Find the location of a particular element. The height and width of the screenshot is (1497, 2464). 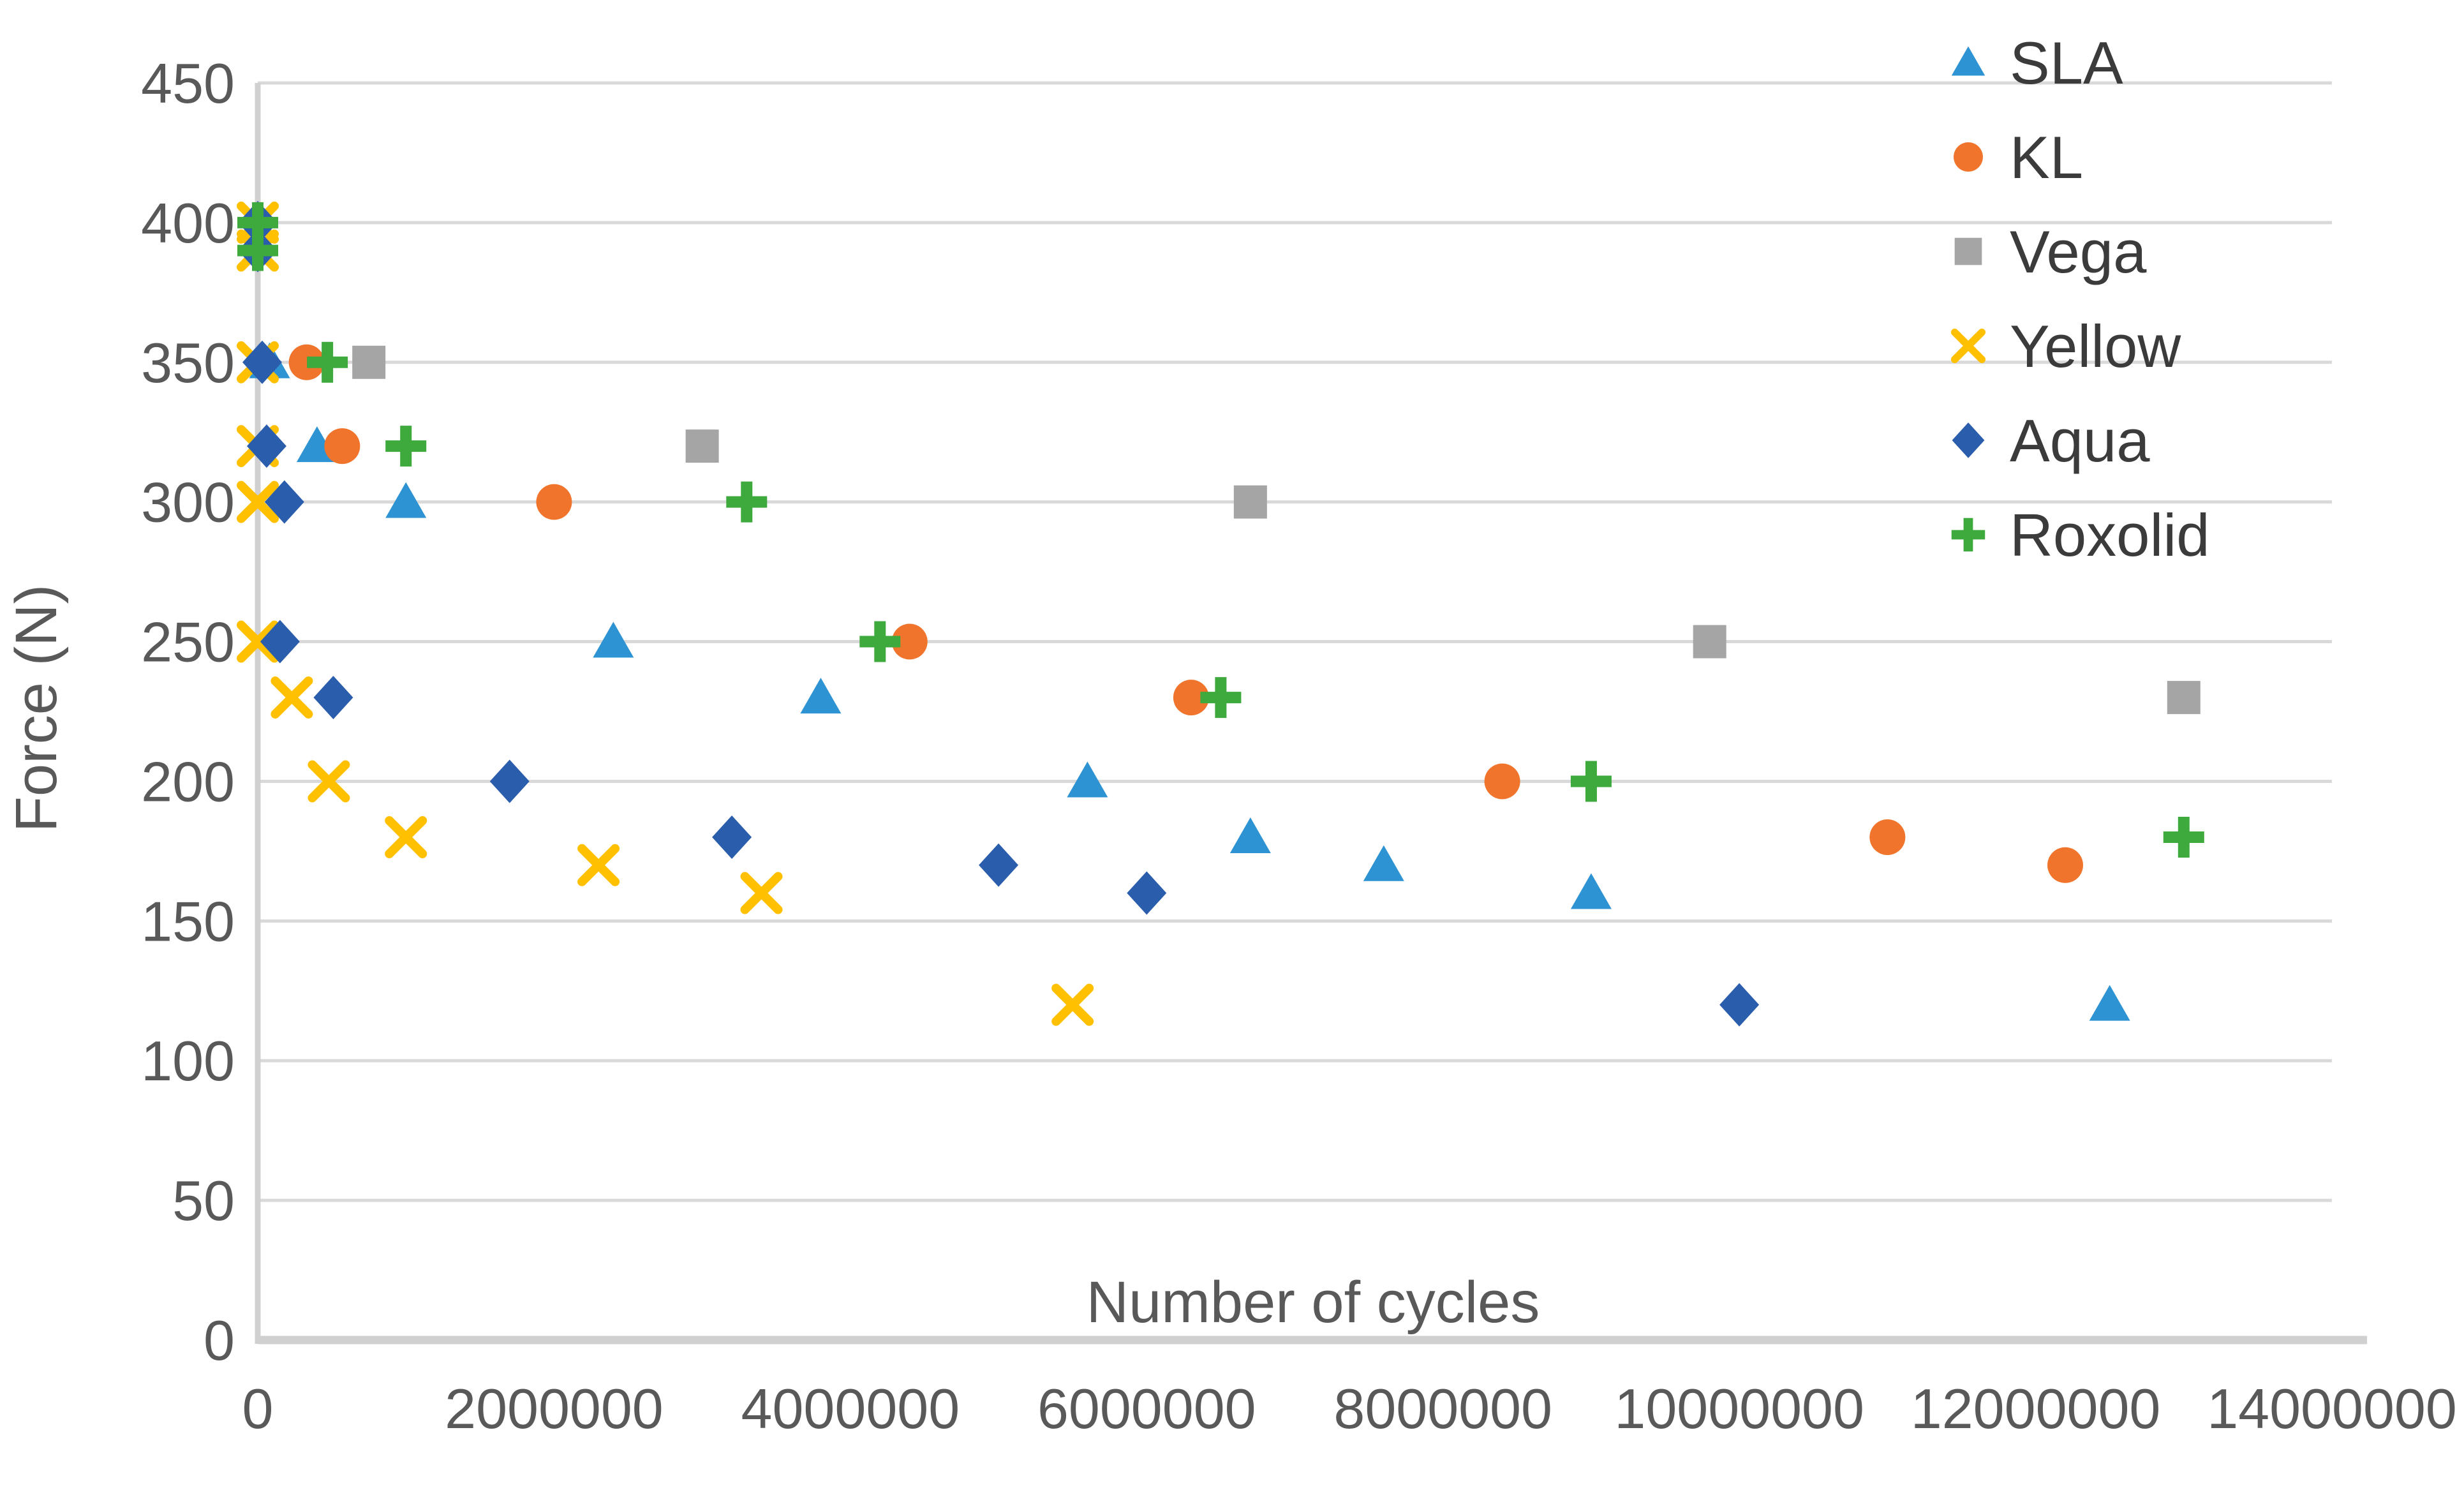

x-tick-label: 8000000 is located at coordinates (1443, 1408).